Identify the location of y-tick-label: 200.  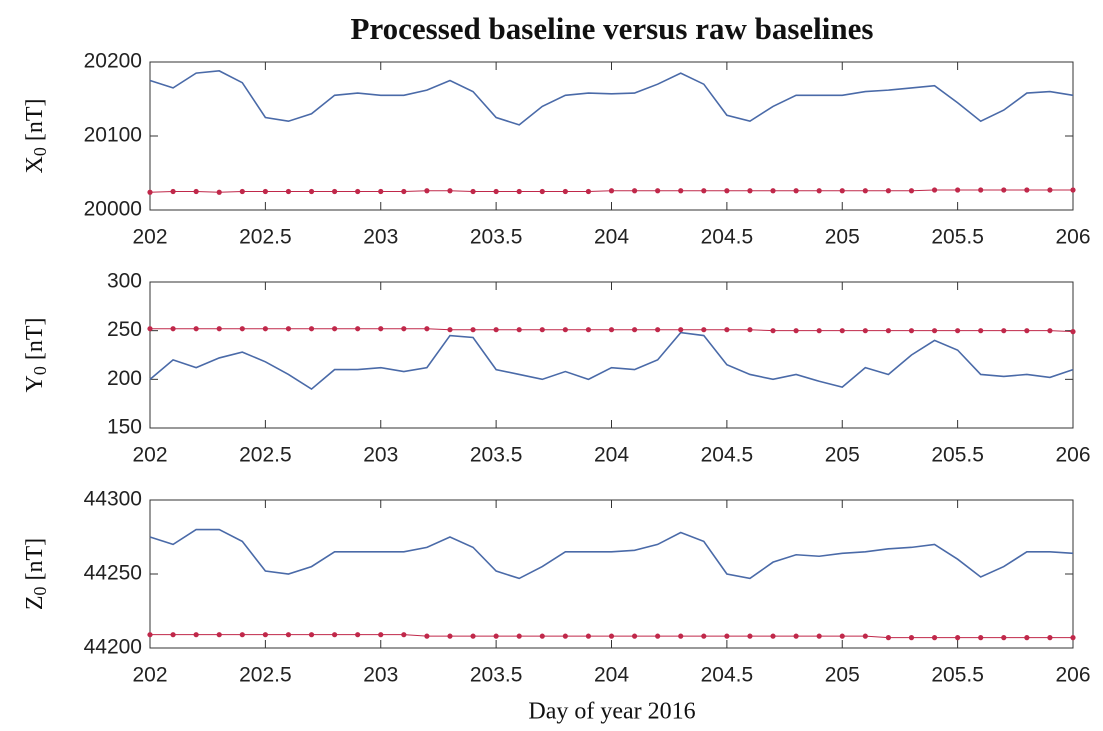
(124, 378).